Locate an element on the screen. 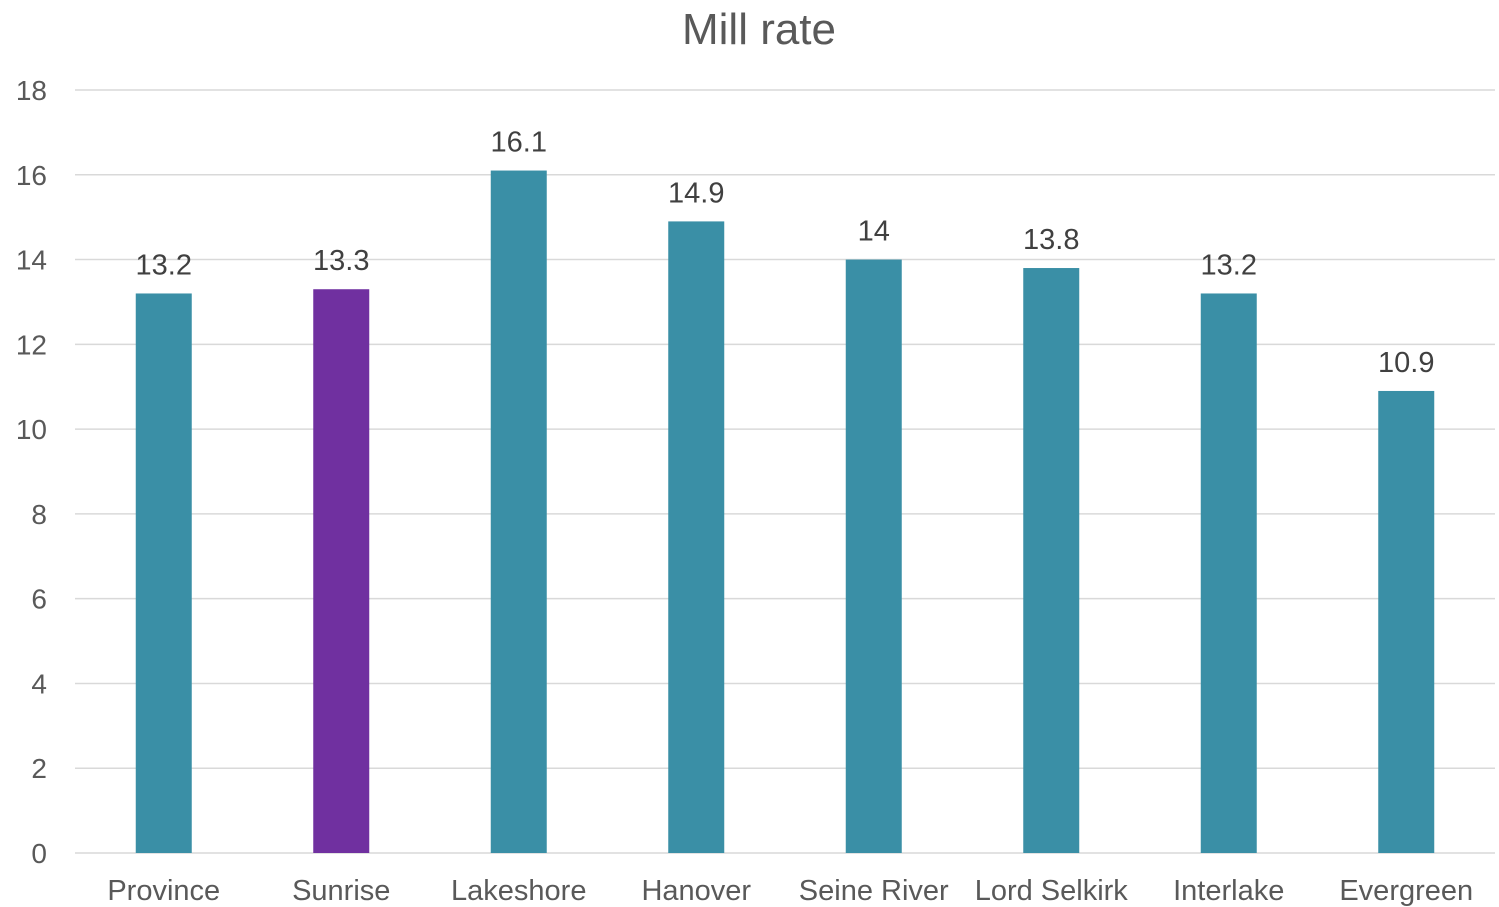  data-label: 14.9 is located at coordinates (696, 193).